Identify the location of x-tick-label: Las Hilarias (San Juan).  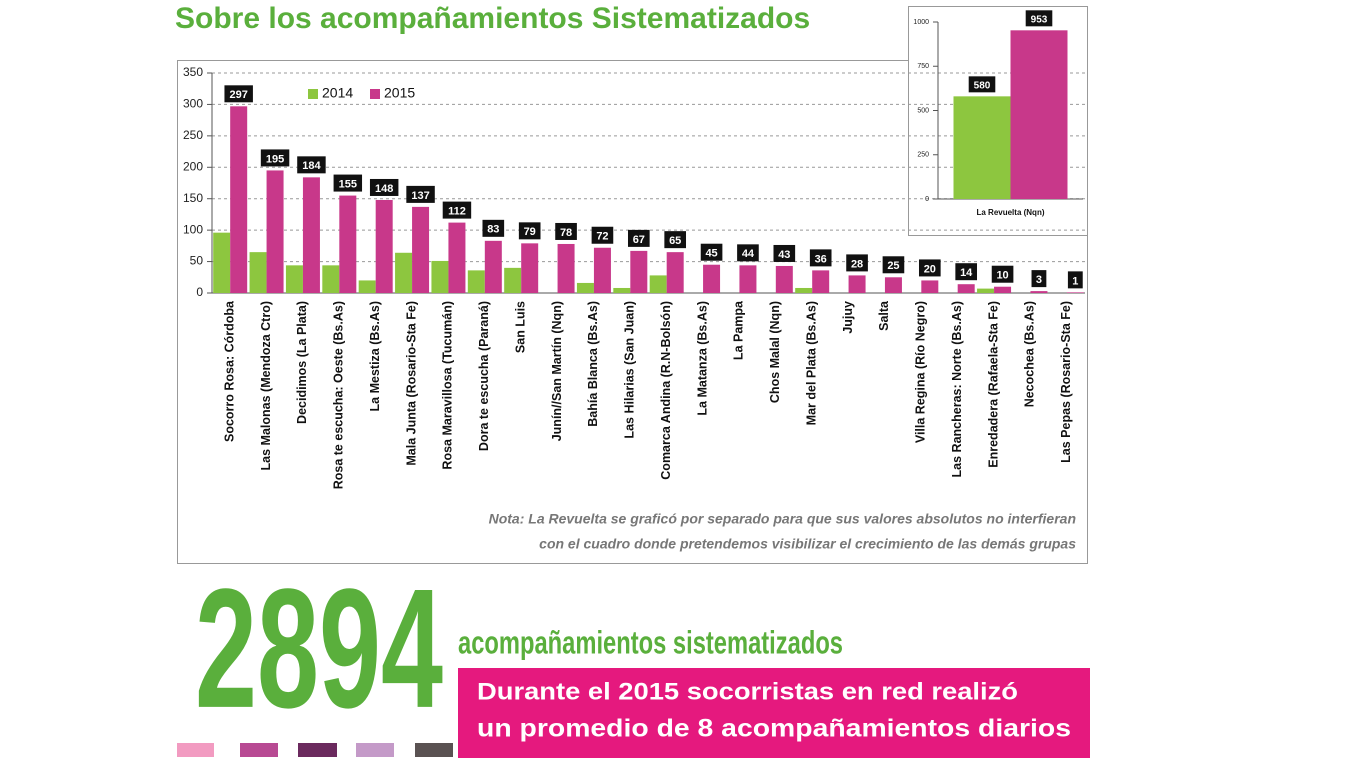
(630, 370).